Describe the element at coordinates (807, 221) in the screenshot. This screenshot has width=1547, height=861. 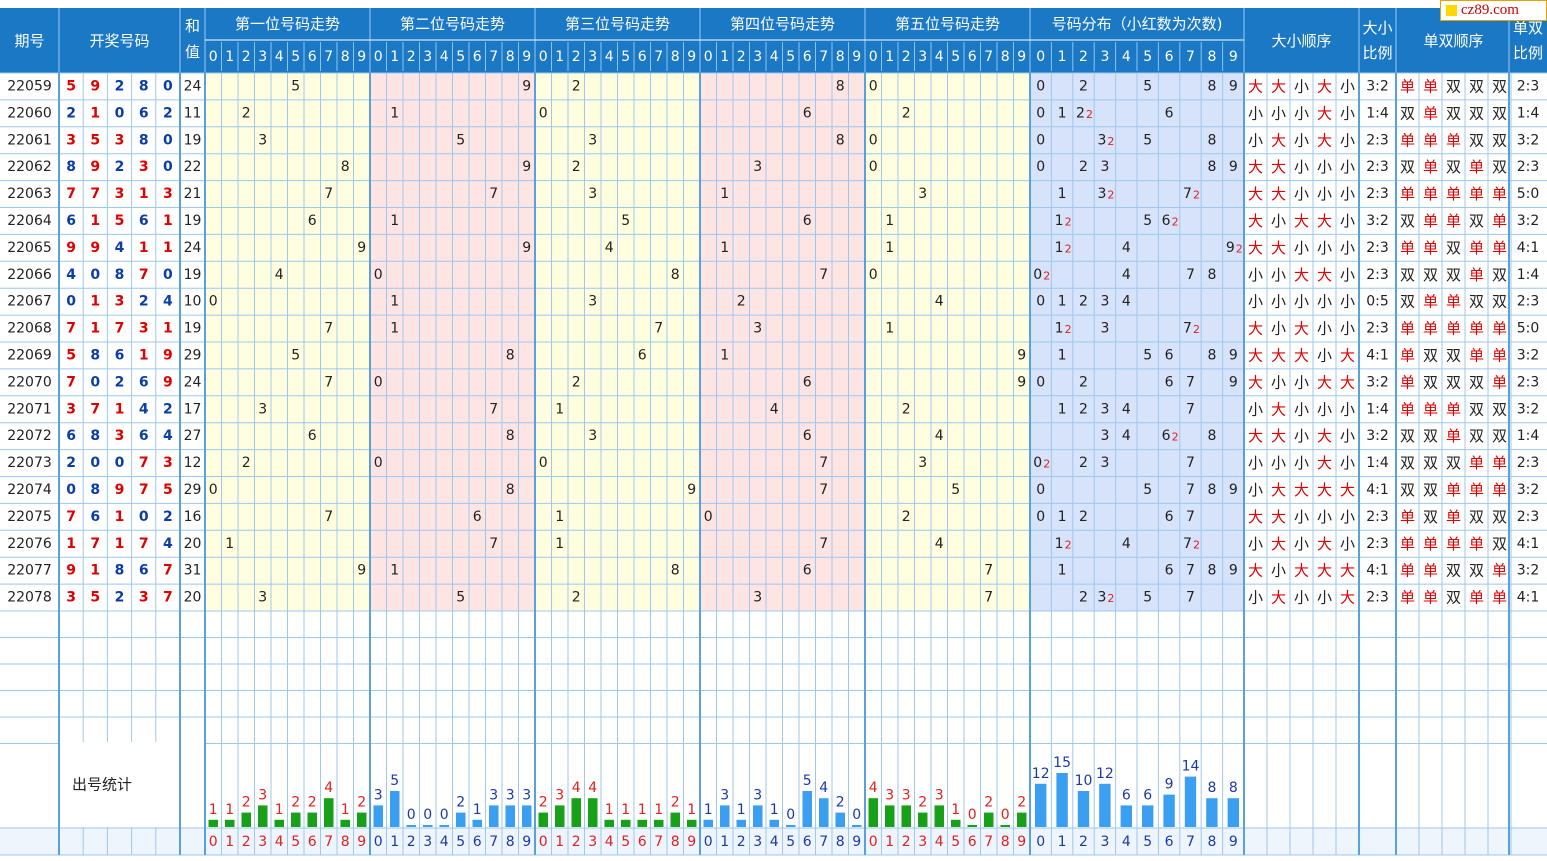
I see `trend-digit: 6` at that location.